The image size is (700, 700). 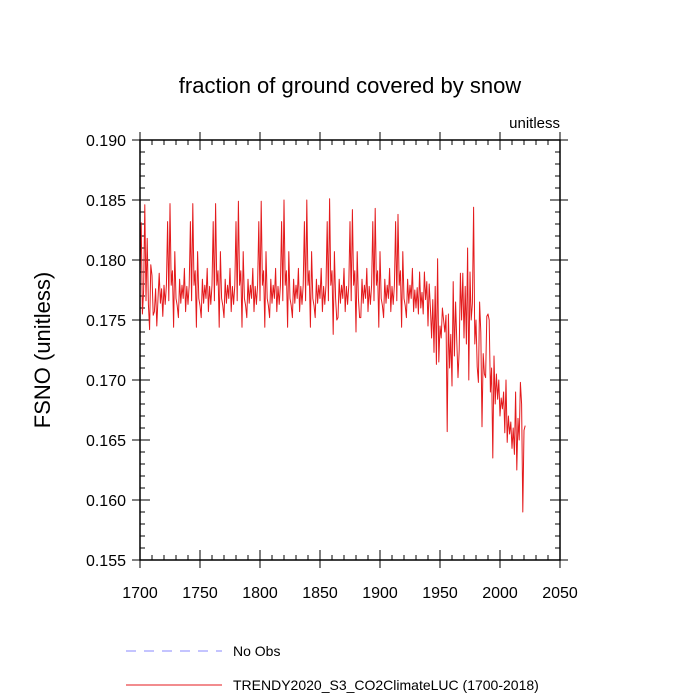 What do you see at coordinates (200, 593) in the screenshot?
I see `x-tick-label: 1750` at bounding box center [200, 593].